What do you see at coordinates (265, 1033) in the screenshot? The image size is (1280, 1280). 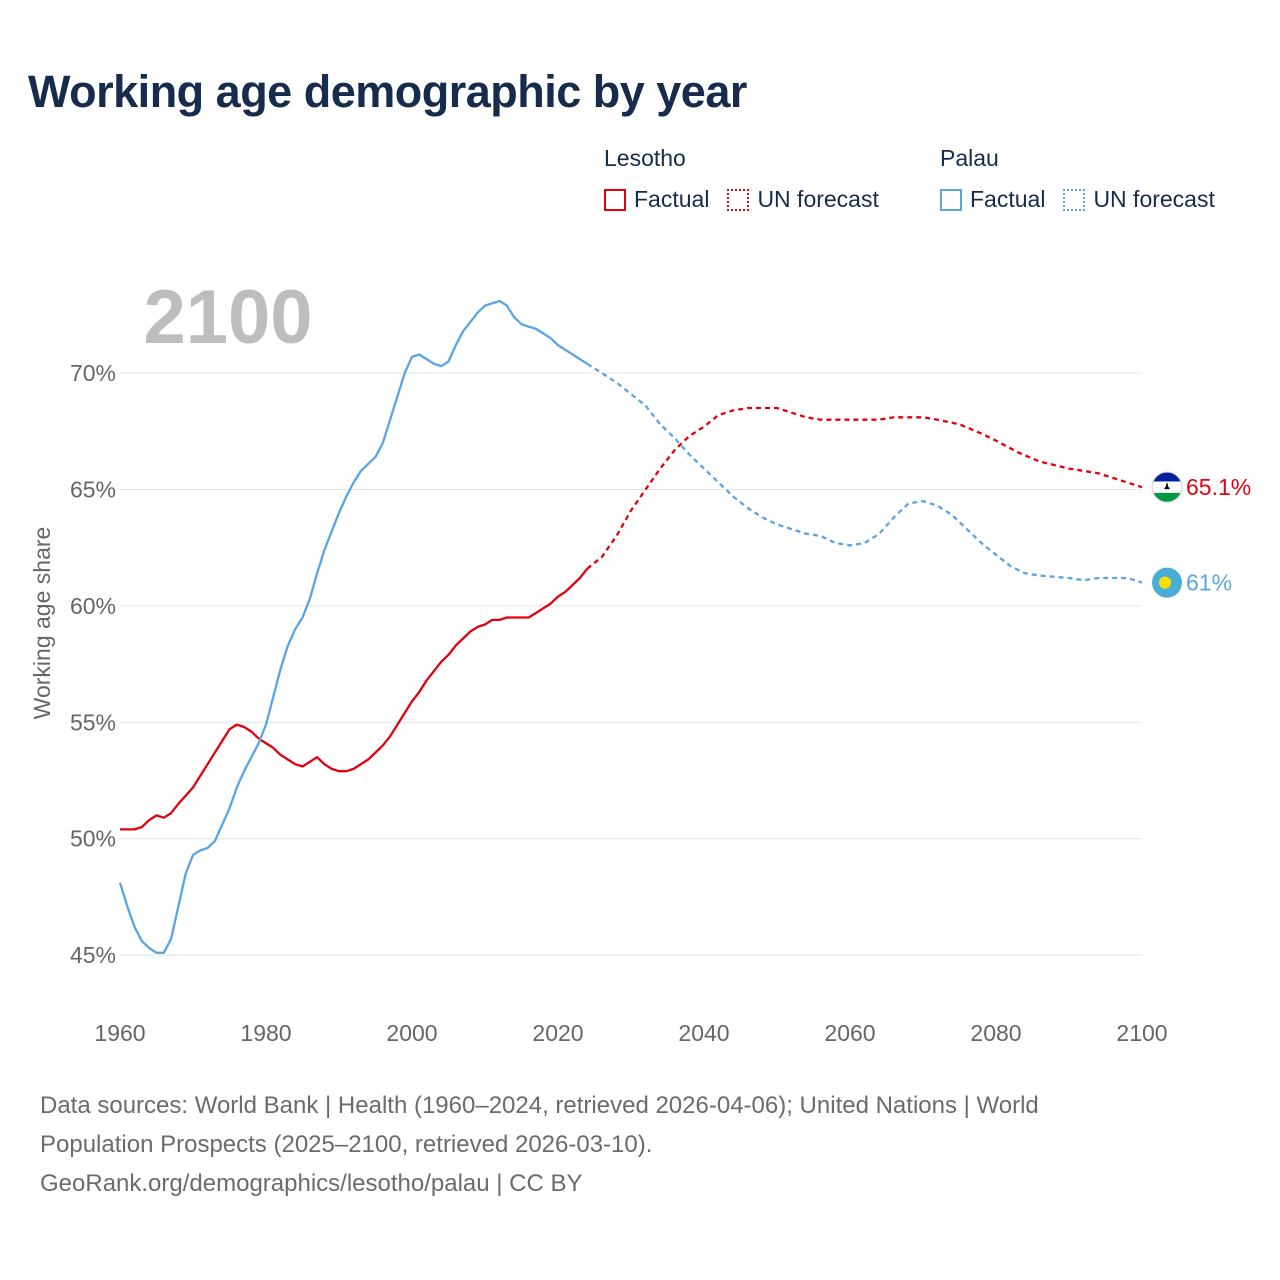 I see `x-tick-label: 1980` at bounding box center [265, 1033].